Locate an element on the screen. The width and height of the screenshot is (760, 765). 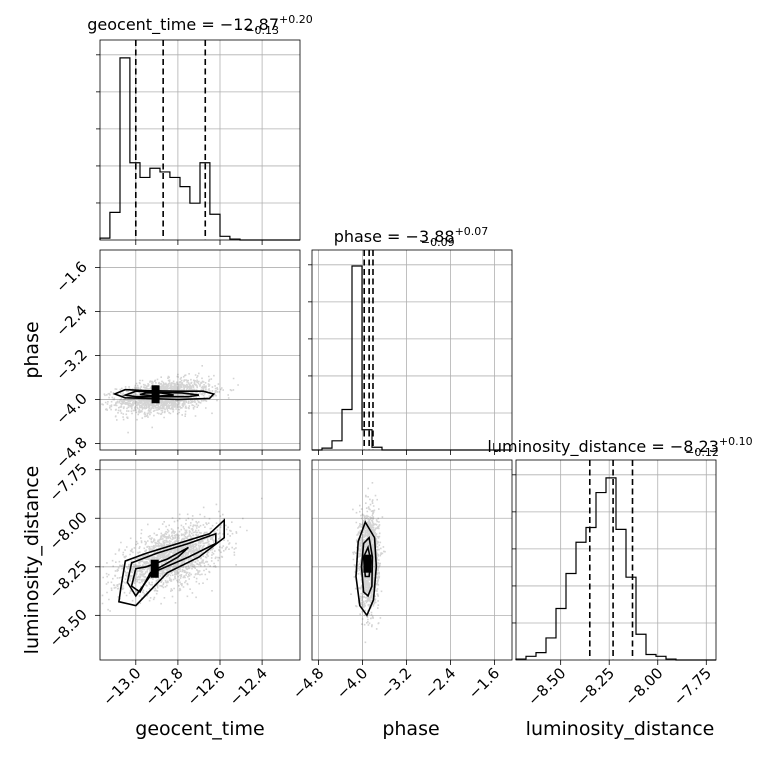
xtick-label-geocent-time: −12.8 is located at coordinates (163, 686).